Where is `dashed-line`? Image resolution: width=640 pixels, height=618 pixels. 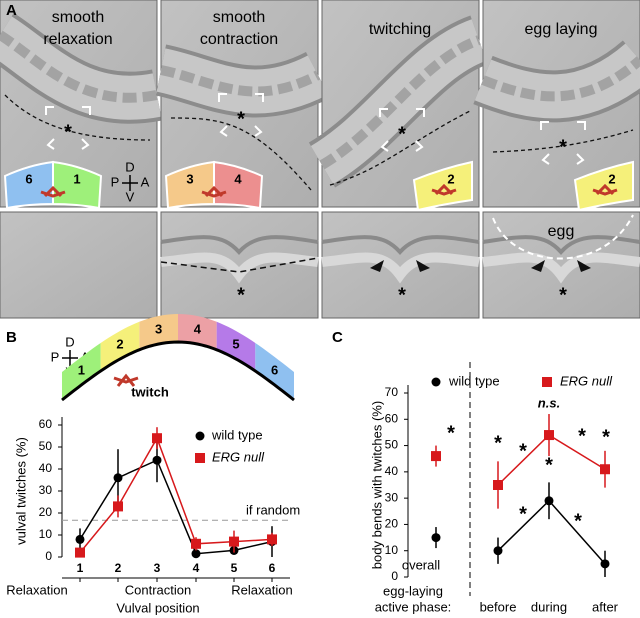 dashed-line is located at coordinates (239, 265).